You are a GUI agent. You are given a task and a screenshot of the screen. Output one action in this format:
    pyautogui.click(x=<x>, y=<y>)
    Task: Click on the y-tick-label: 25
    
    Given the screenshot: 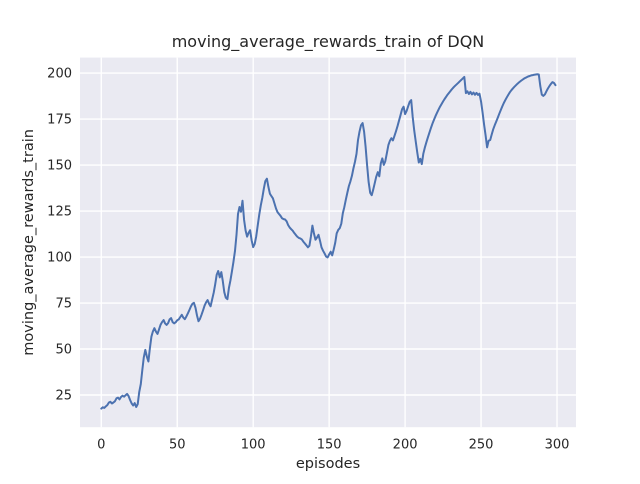 What is the action you would take?
    pyautogui.click(x=63, y=396)
    